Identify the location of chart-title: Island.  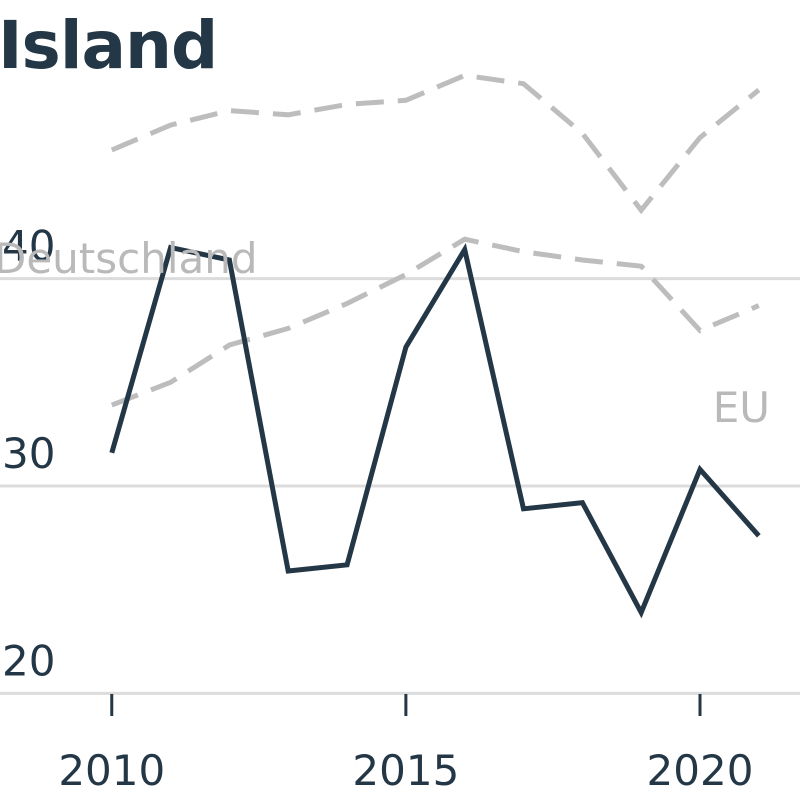
(109, 45).